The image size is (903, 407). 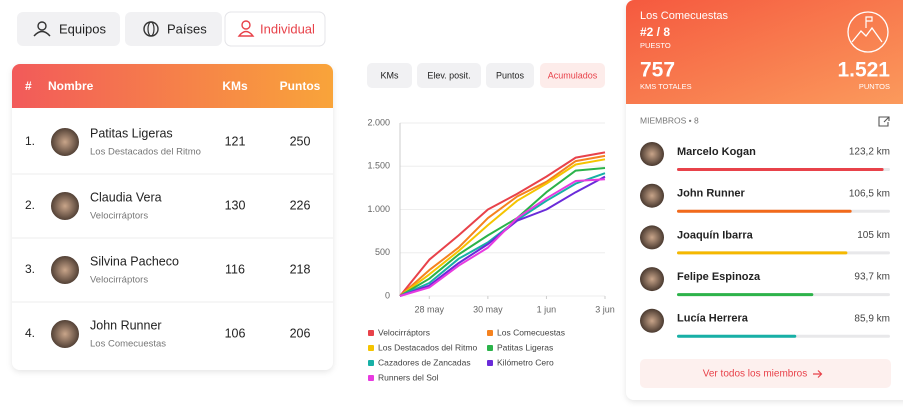 I want to click on y-tick-label: 0, so click(x=387, y=295).